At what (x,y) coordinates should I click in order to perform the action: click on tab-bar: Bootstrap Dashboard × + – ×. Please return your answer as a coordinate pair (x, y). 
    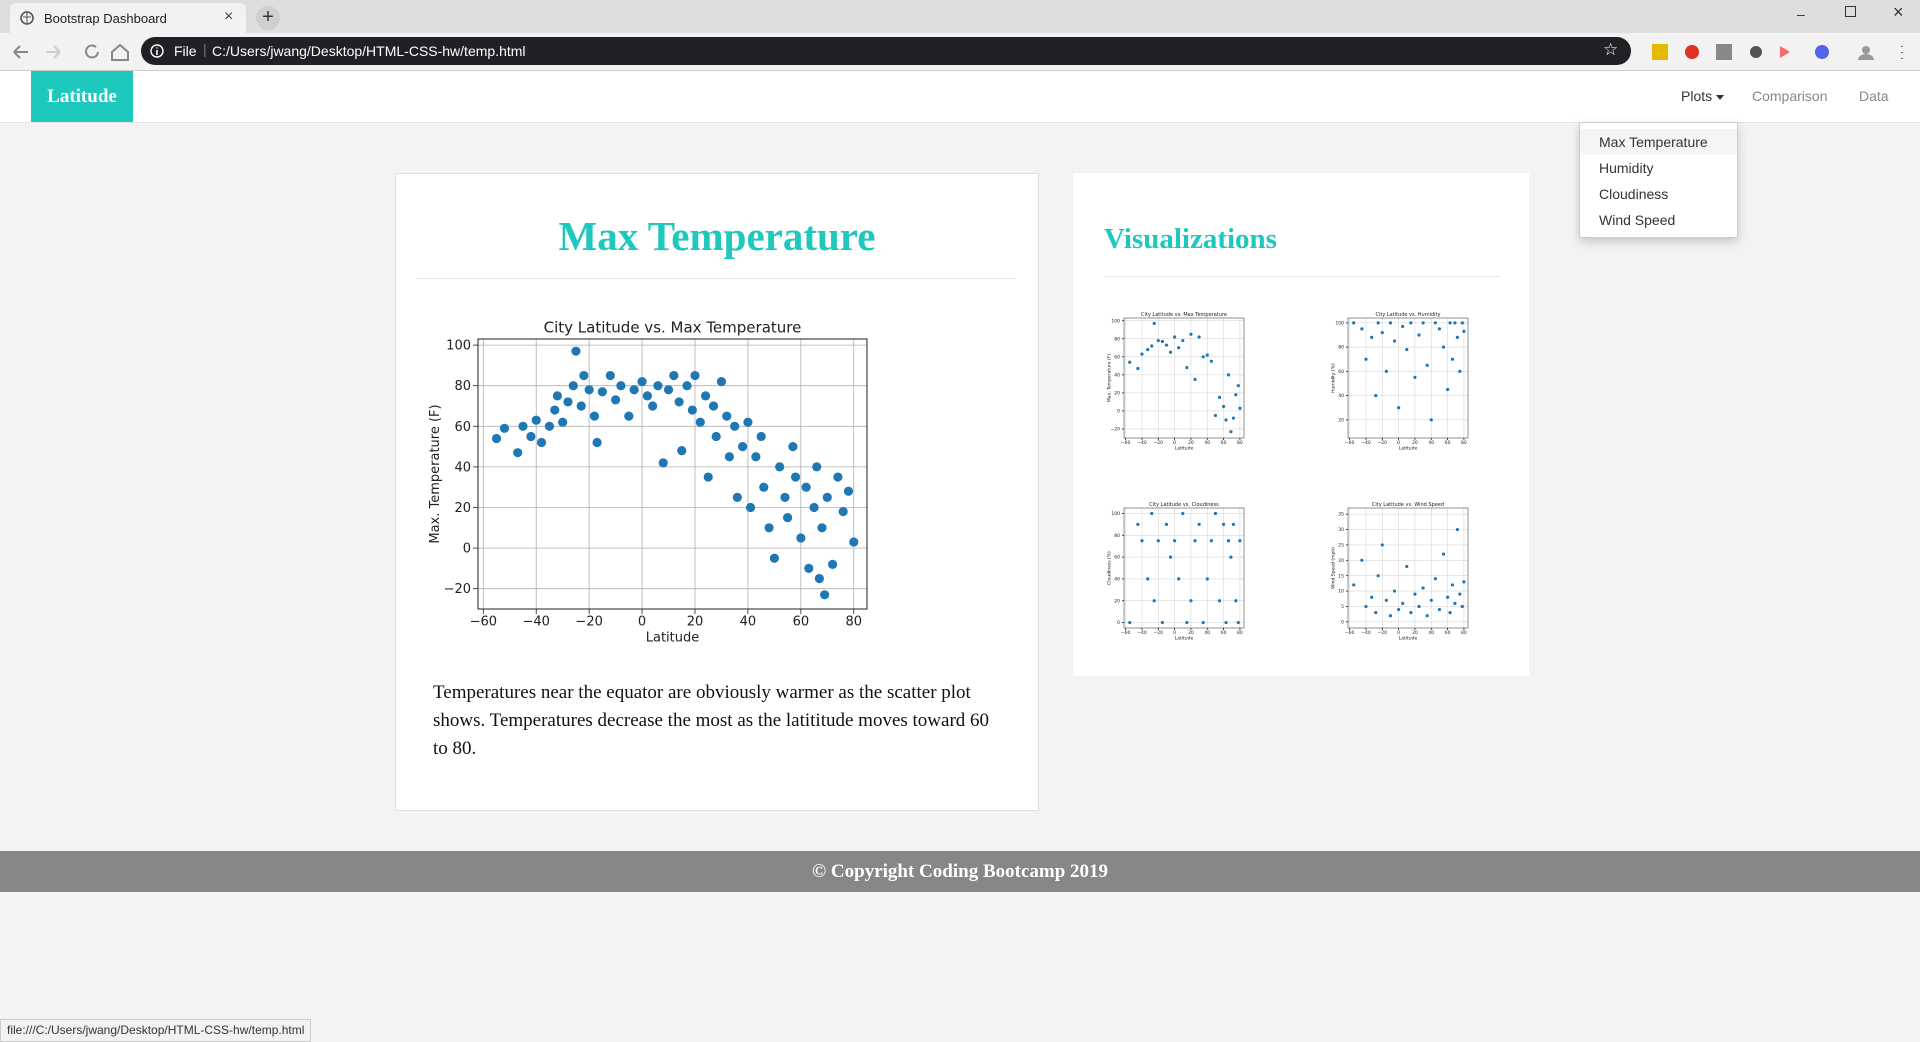
    Looking at the image, I should click on (960, 16).